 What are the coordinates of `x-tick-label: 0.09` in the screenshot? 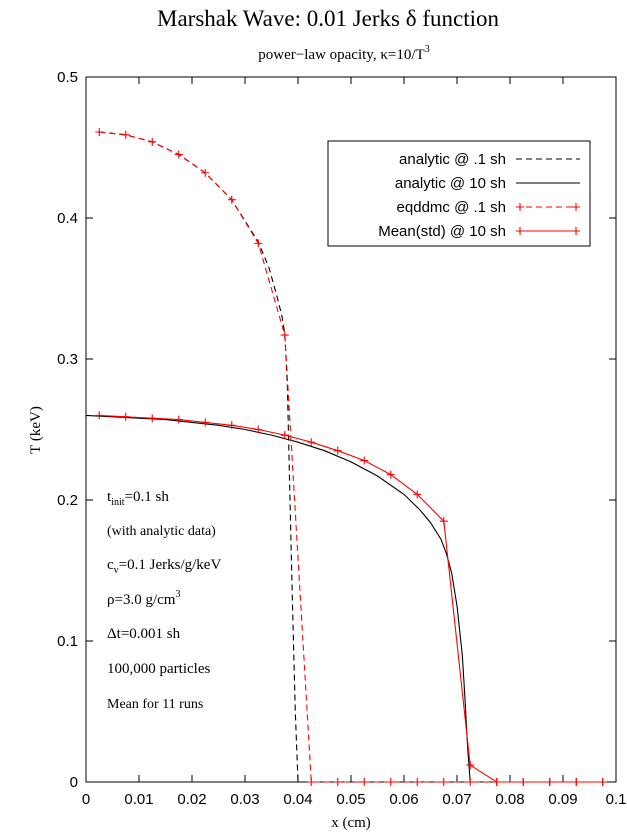 It's located at (562, 799).